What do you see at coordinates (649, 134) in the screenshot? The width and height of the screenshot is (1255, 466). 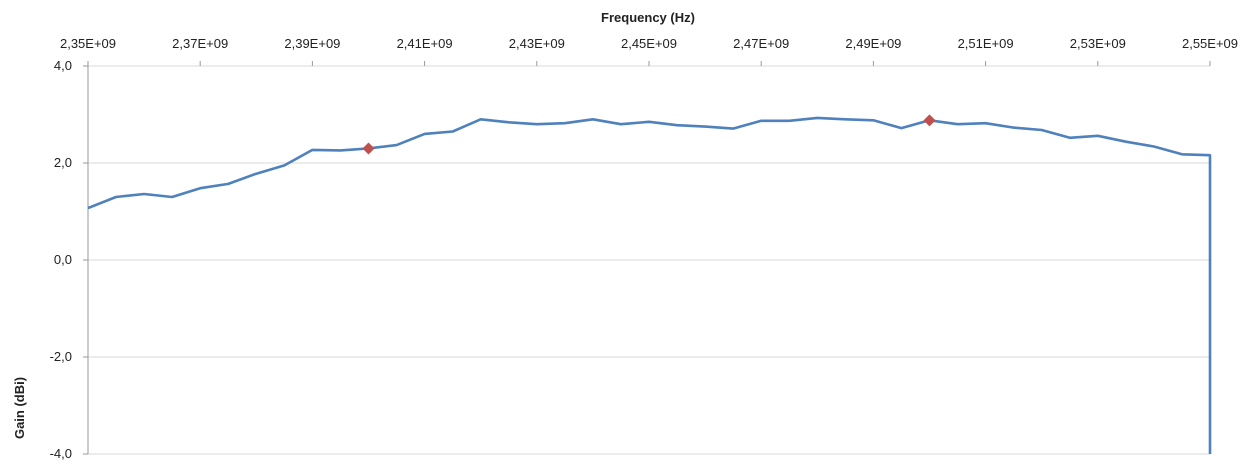 I see `highlight-markers` at bounding box center [649, 134].